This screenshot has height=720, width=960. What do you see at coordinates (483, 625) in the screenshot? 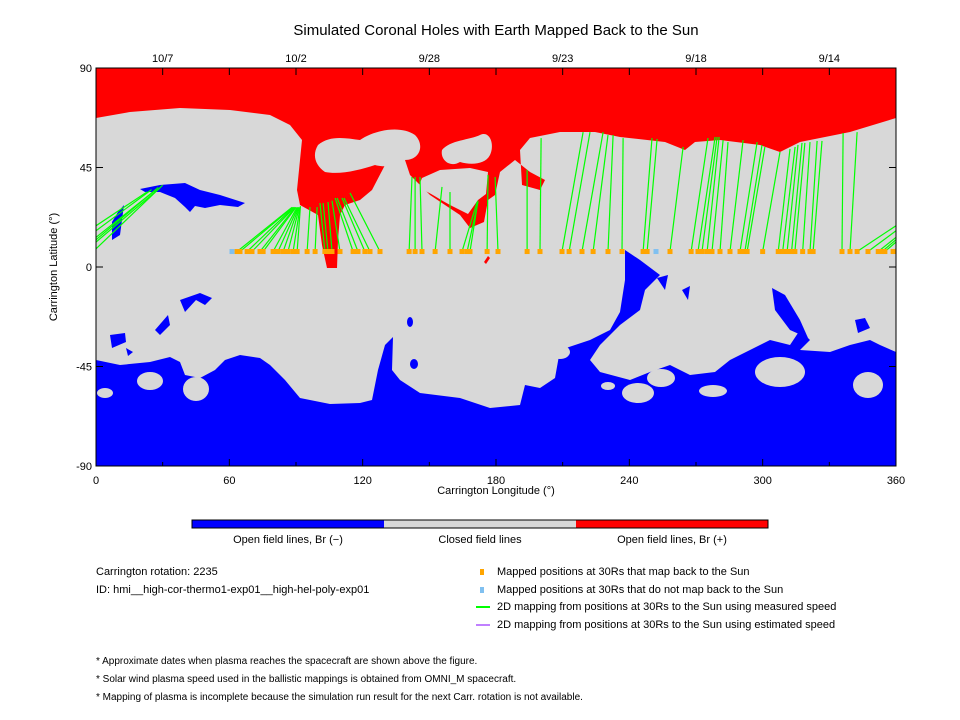
I see `purple-line-icon` at bounding box center [483, 625].